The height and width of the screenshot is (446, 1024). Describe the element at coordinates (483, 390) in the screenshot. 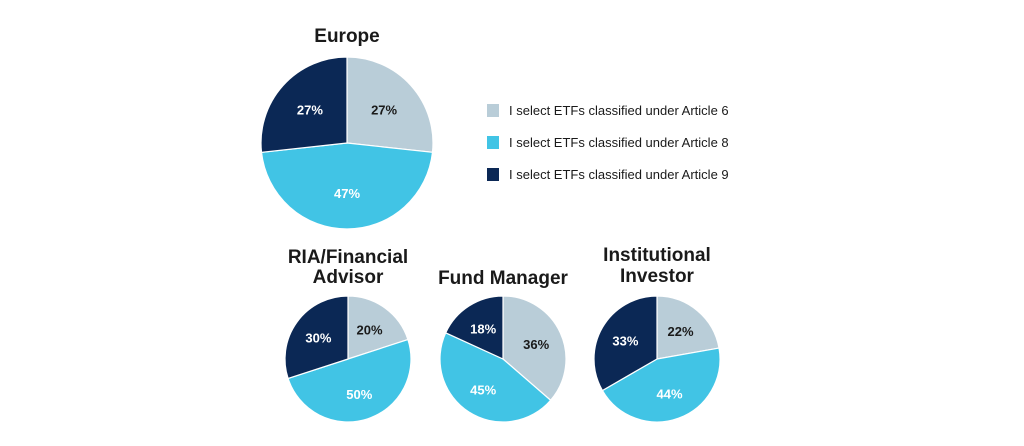

I see `pie-slice-label: 45%` at that location.